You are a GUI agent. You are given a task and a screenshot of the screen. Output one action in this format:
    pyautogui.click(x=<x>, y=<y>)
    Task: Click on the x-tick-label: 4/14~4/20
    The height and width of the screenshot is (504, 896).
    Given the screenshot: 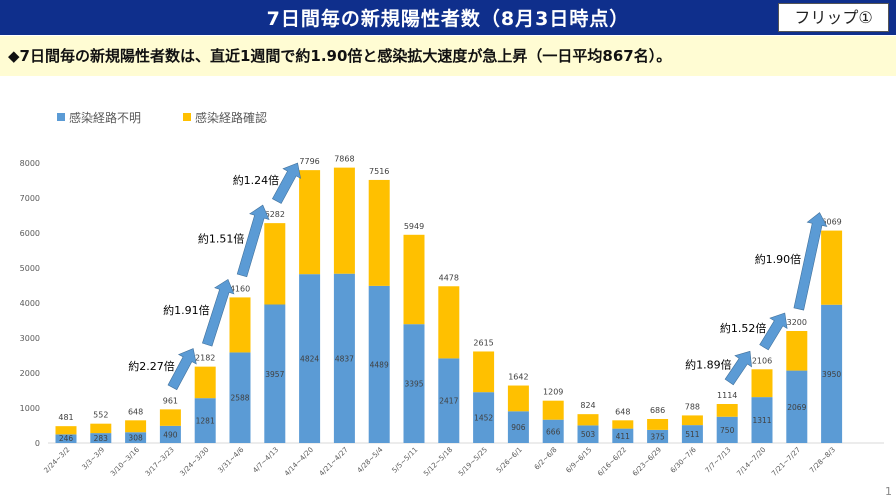 What is the action you would take?
    pyautogui.click(x=299, y=462)
    